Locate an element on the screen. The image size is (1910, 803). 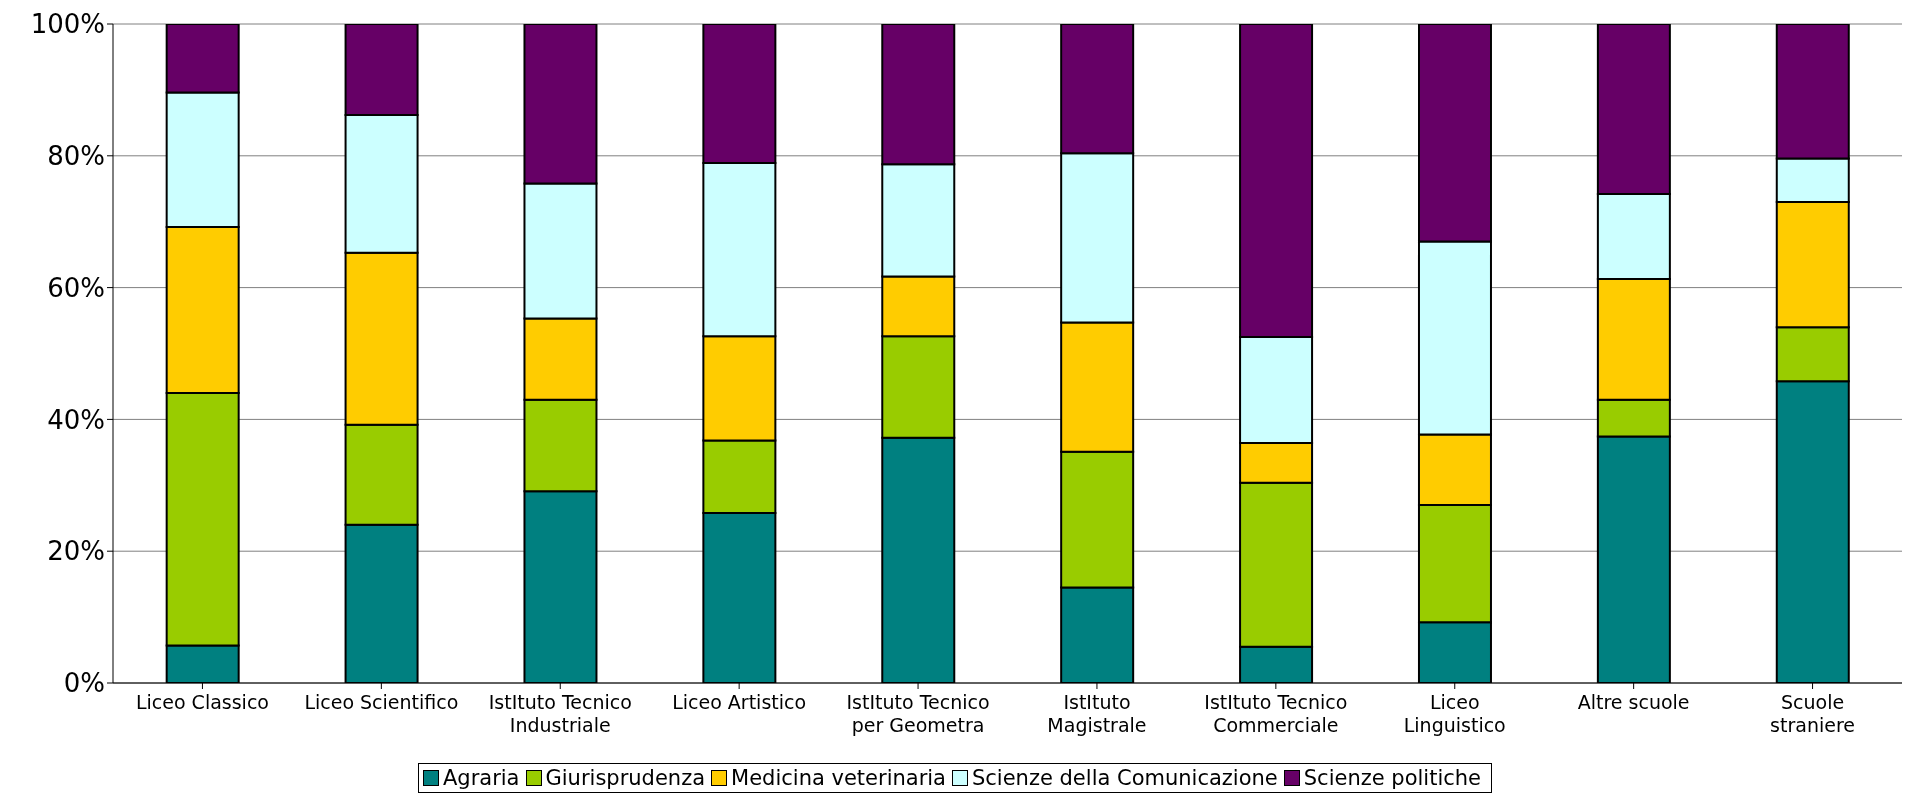
x-tick-label: Liceo Scientifico is located at coordinates (381, 702).